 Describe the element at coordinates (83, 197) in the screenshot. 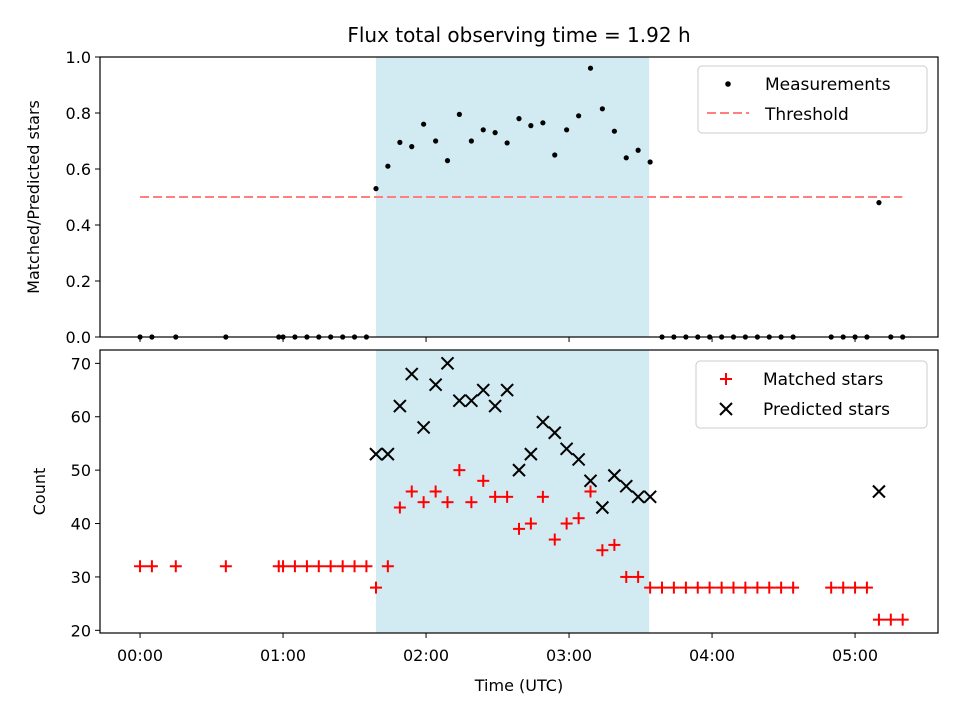

I see `ratio-y-ticks: 0.0 0.2 0.4 0.6 0.8 1.0` at that location.